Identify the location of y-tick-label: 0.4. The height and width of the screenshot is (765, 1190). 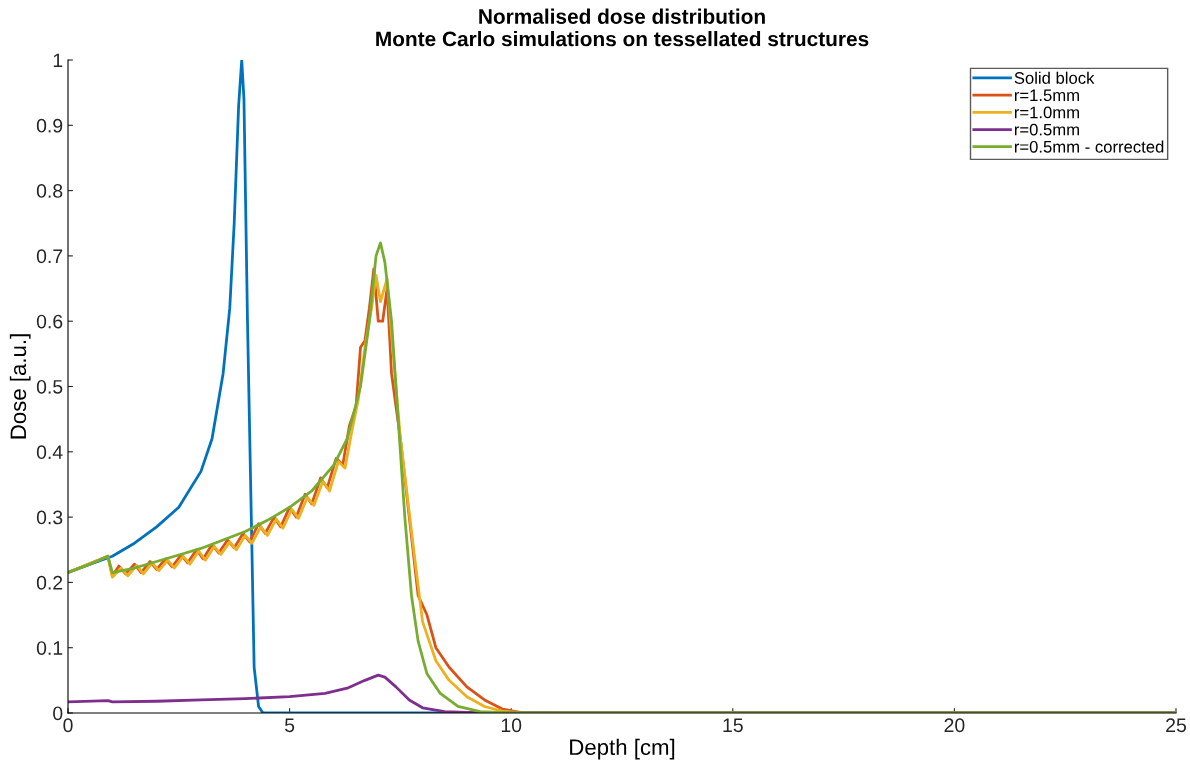
(49, 452).